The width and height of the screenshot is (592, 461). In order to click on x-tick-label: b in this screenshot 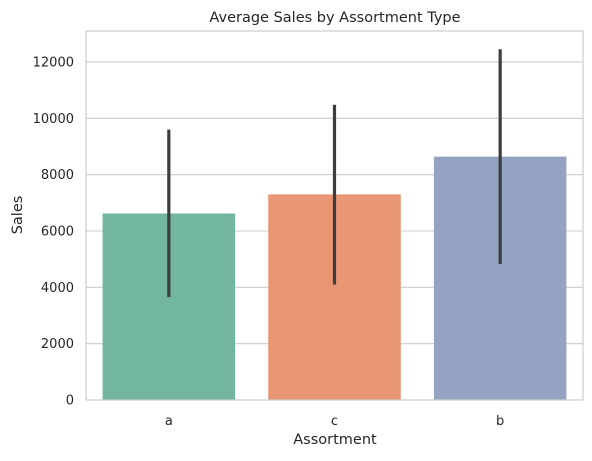, I will do `click(500, 421)`.